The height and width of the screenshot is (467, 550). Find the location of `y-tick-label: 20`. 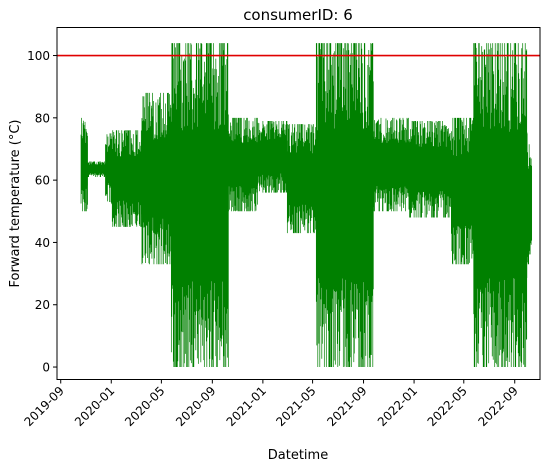

y-tick-label: 20 is located at coordinates (42, 305).